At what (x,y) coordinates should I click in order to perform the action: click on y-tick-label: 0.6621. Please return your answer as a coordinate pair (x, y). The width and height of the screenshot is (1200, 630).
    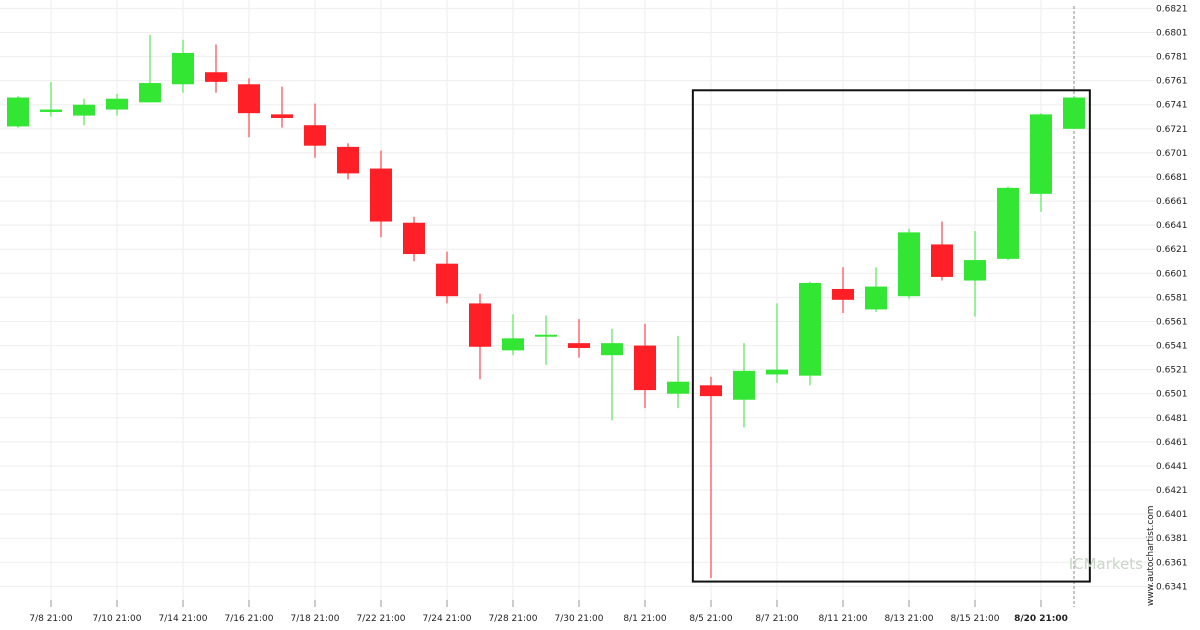
    Looking at the image, I should click on (1172, 250).